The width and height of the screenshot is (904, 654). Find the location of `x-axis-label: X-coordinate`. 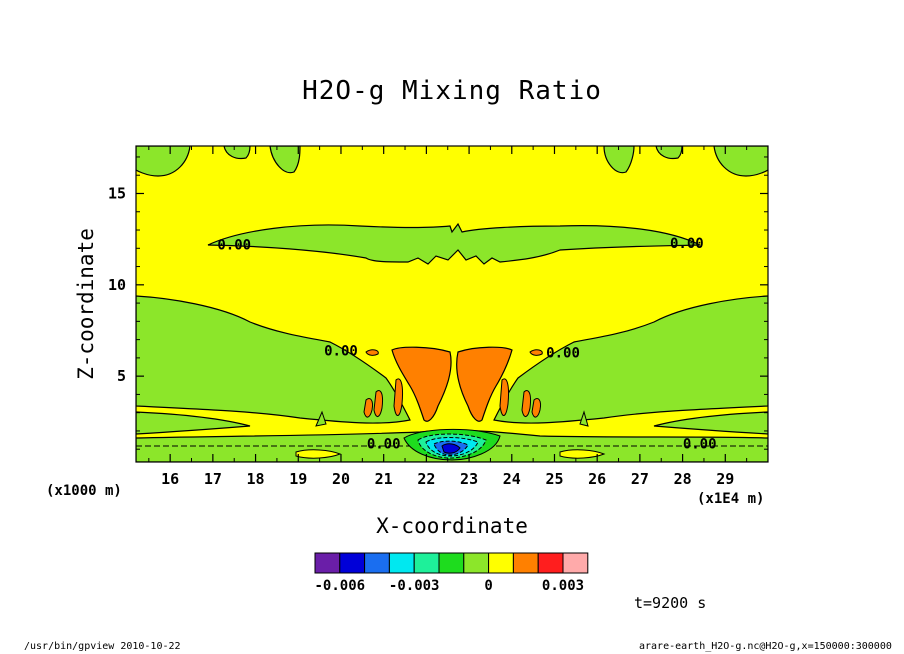

x-axis-label: X-coordinate is located at coordinates (452, 526).